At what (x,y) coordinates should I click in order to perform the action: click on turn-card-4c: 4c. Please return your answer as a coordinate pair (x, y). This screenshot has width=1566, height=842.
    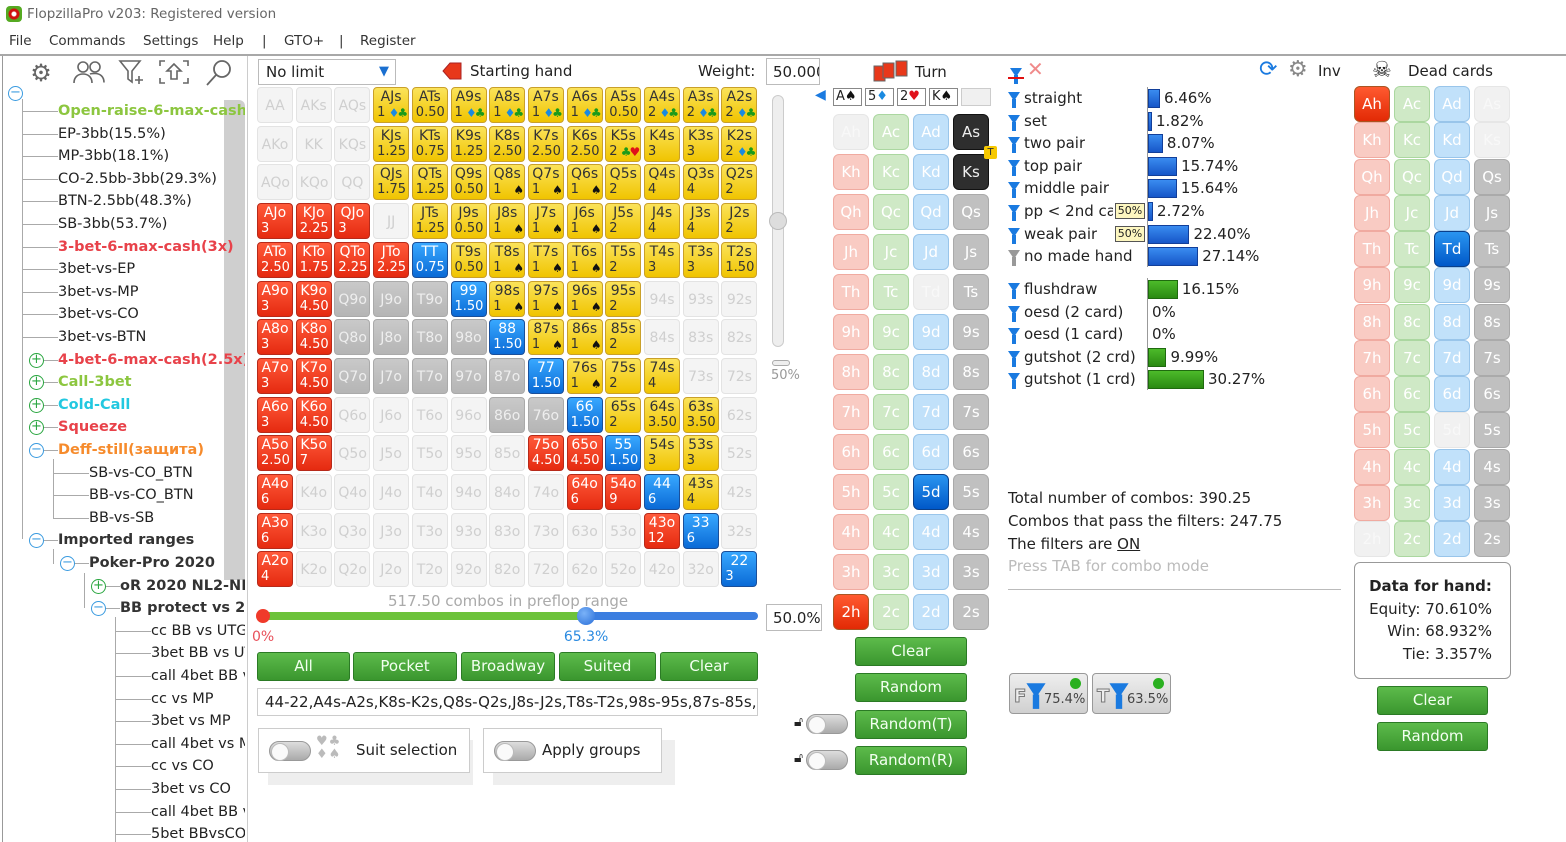
    Looking at the image, I should click on (891, 532).